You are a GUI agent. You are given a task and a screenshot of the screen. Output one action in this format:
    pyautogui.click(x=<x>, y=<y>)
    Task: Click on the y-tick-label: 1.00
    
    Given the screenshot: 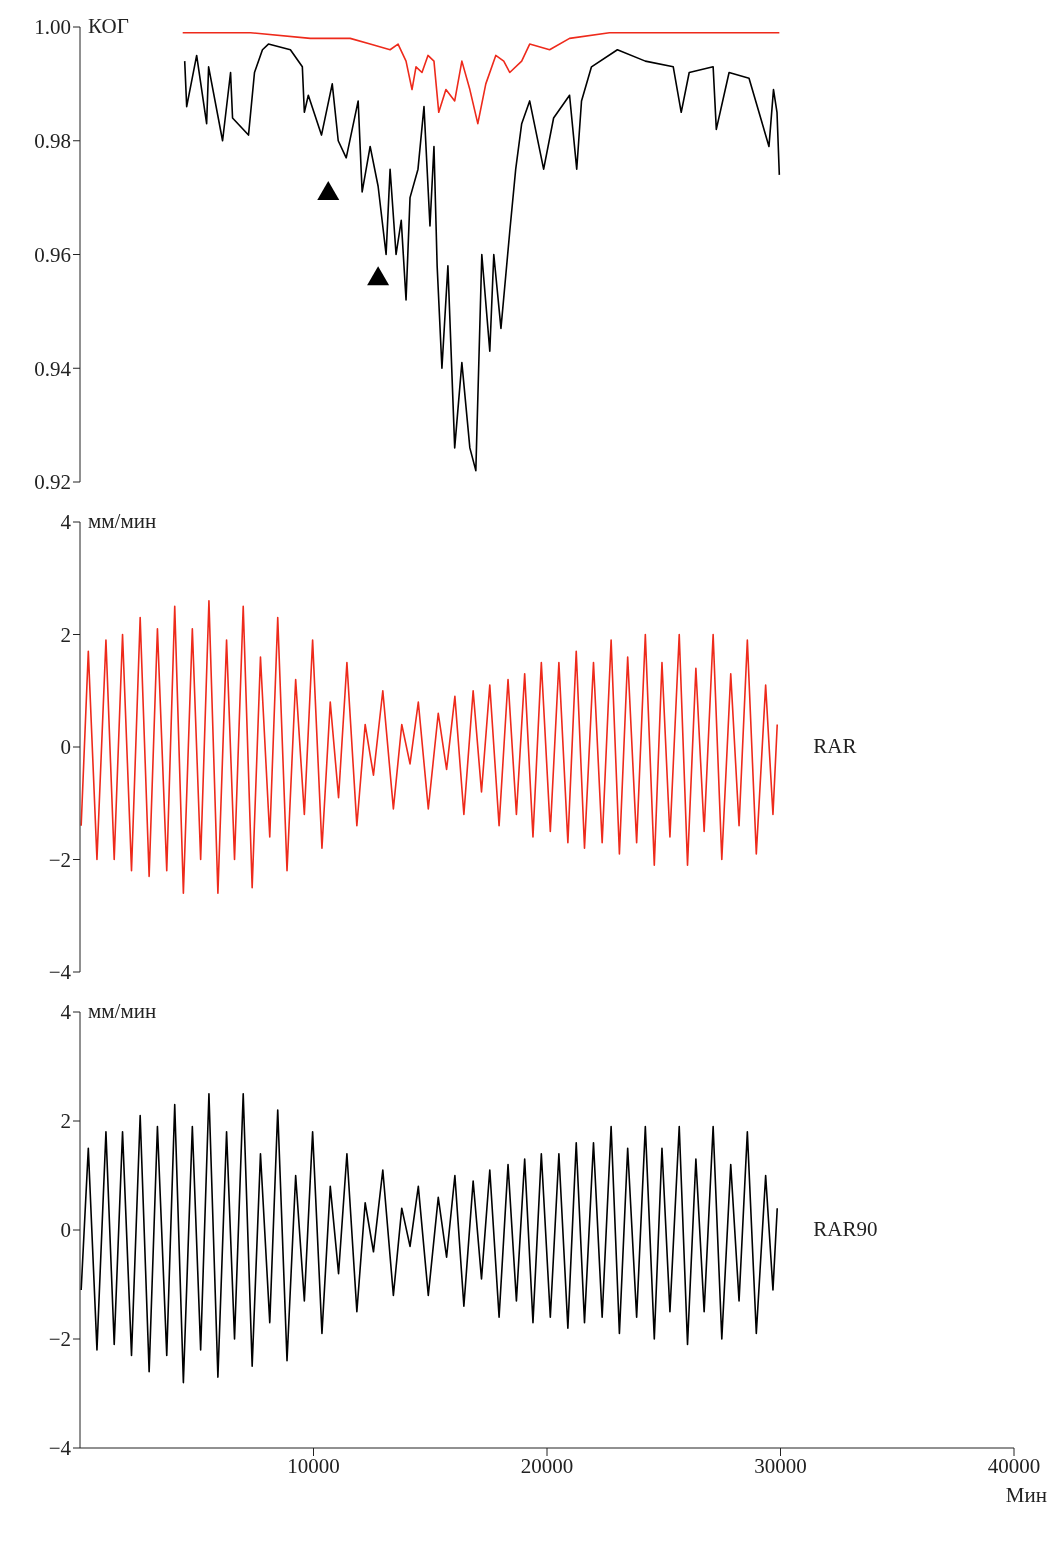 What is the action you would take?
    pyautogui.click(x=52, y=27)
    